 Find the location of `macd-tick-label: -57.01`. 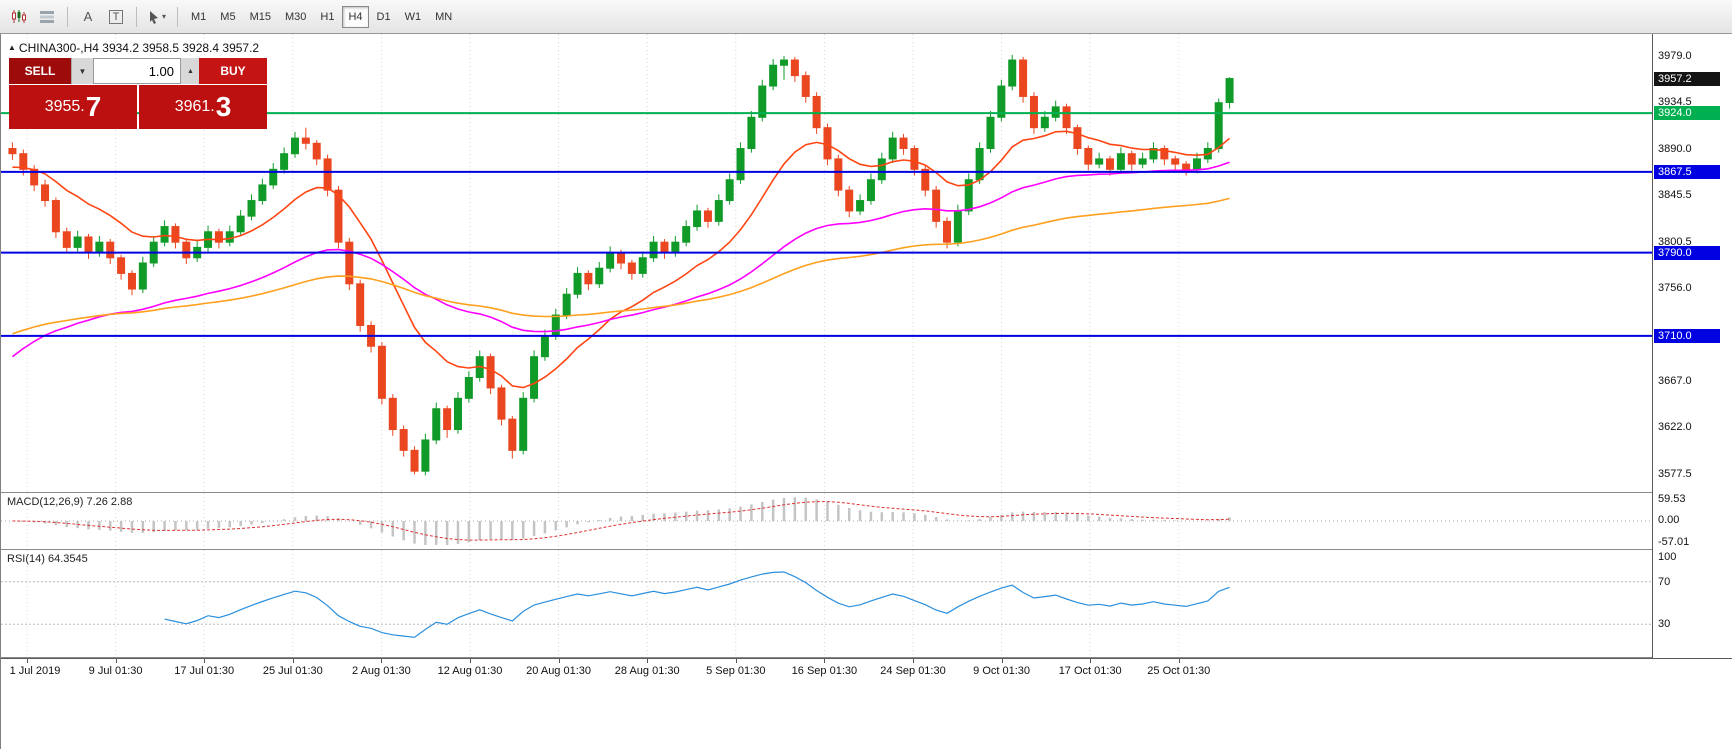

macd-tick-label: -57.01 is located at coordinates (1674, 542).